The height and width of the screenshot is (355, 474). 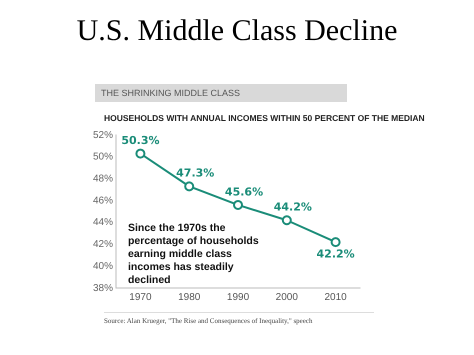 What do you see at coordinates (103, 178) in the screenshot?
I see `y-tick-label: 48%` at bounding box center [103, 178].